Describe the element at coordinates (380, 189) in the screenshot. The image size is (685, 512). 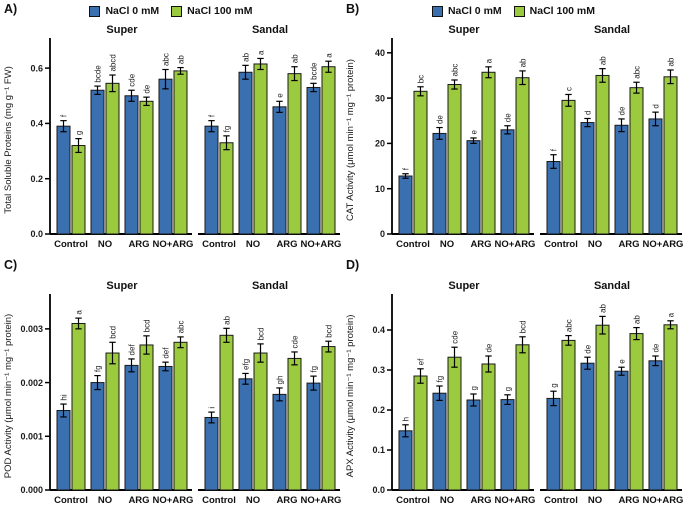
I see `y-tick-label: 10` at that location.